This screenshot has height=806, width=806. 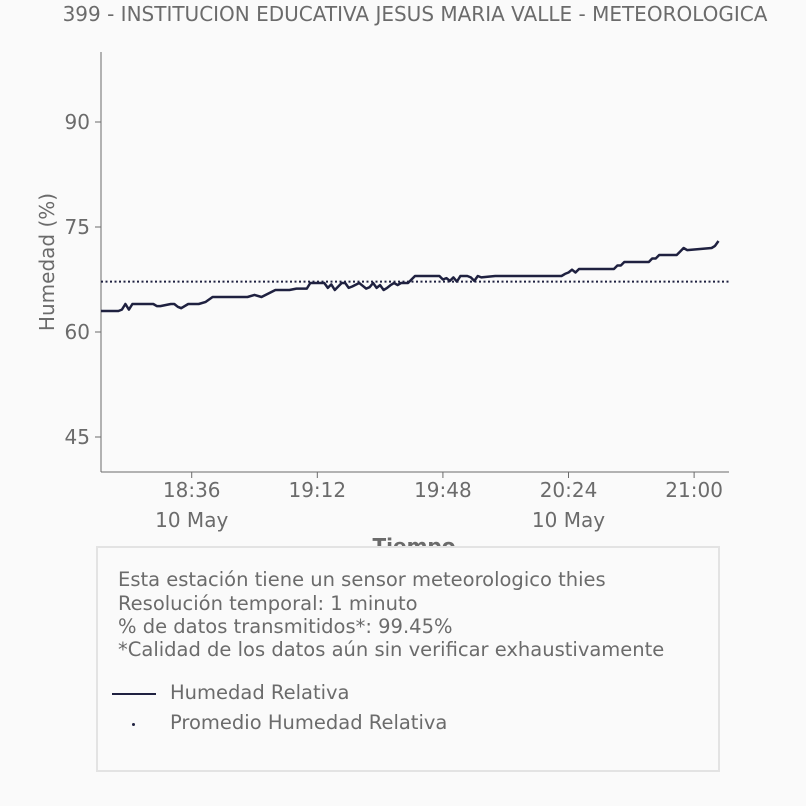 I want to click on x-tick-label: 19:48, so click(x=443, y=490).